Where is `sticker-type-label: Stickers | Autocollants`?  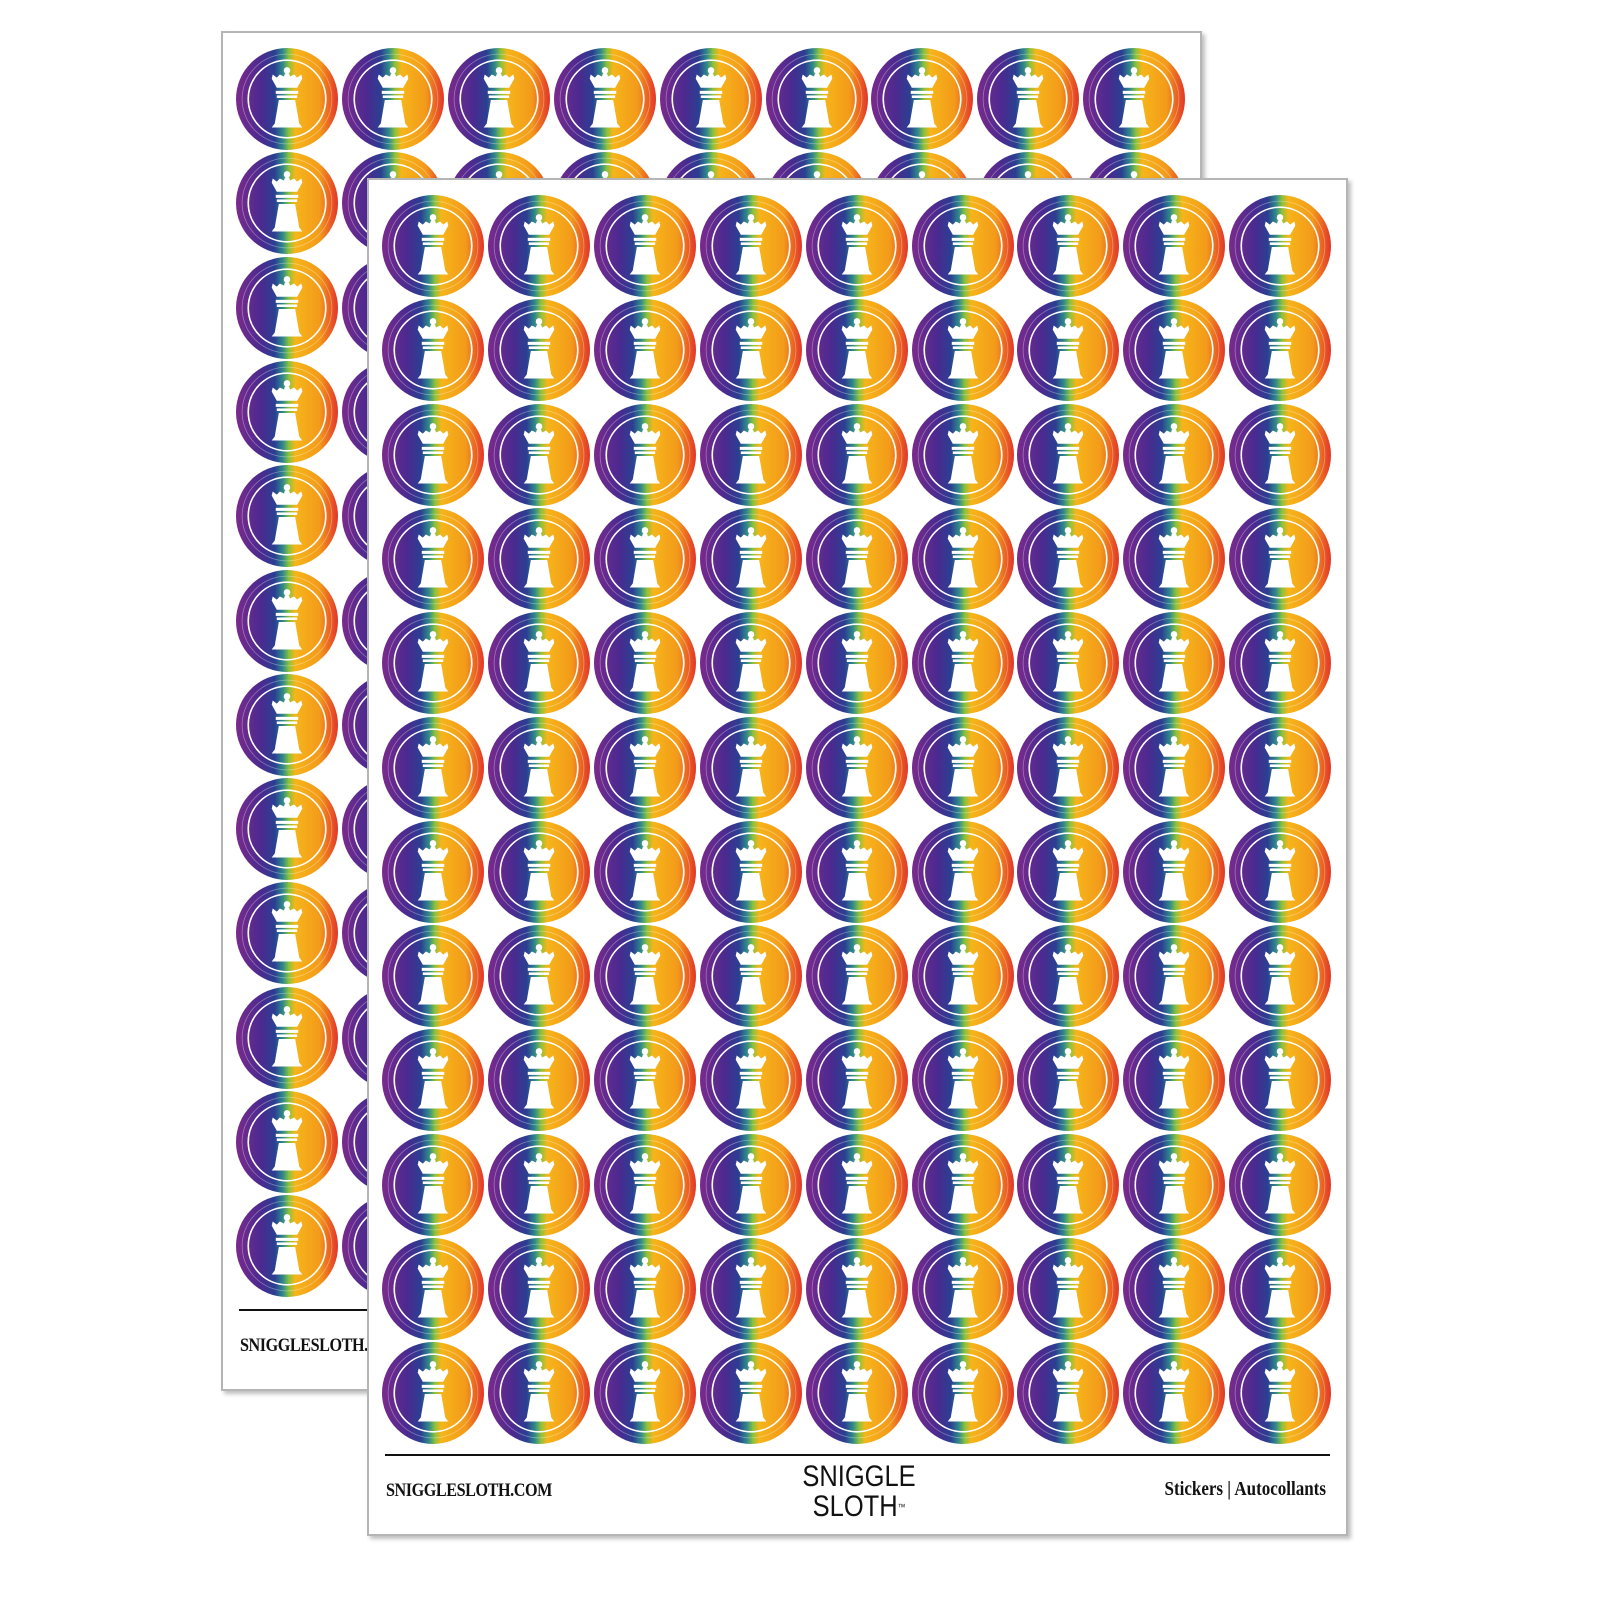
sticker-type-label: Stickers | Autocollants is located at coordinates (1245, 1489).